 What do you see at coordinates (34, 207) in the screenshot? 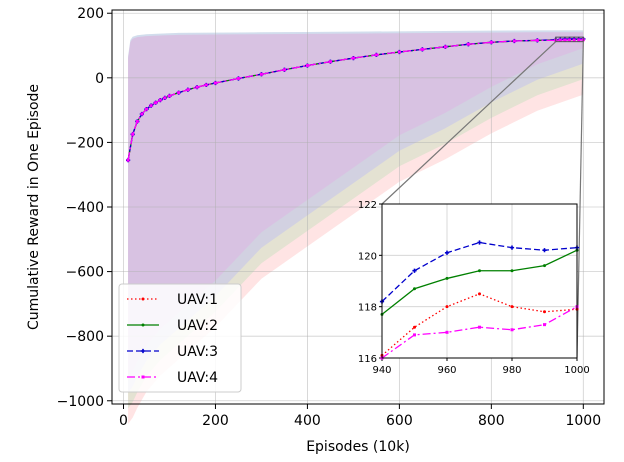
I see `y-axis-label: Cumulative Reward in One Episode` at bounding box center [34, 207].